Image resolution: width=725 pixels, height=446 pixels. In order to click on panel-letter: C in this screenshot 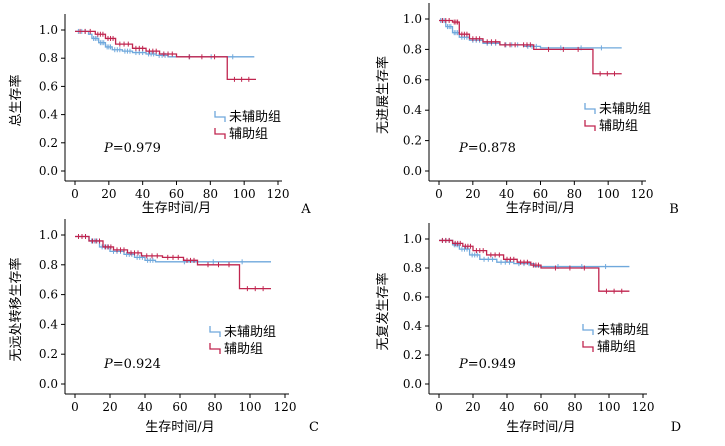, I will do `click(314, 427)`.